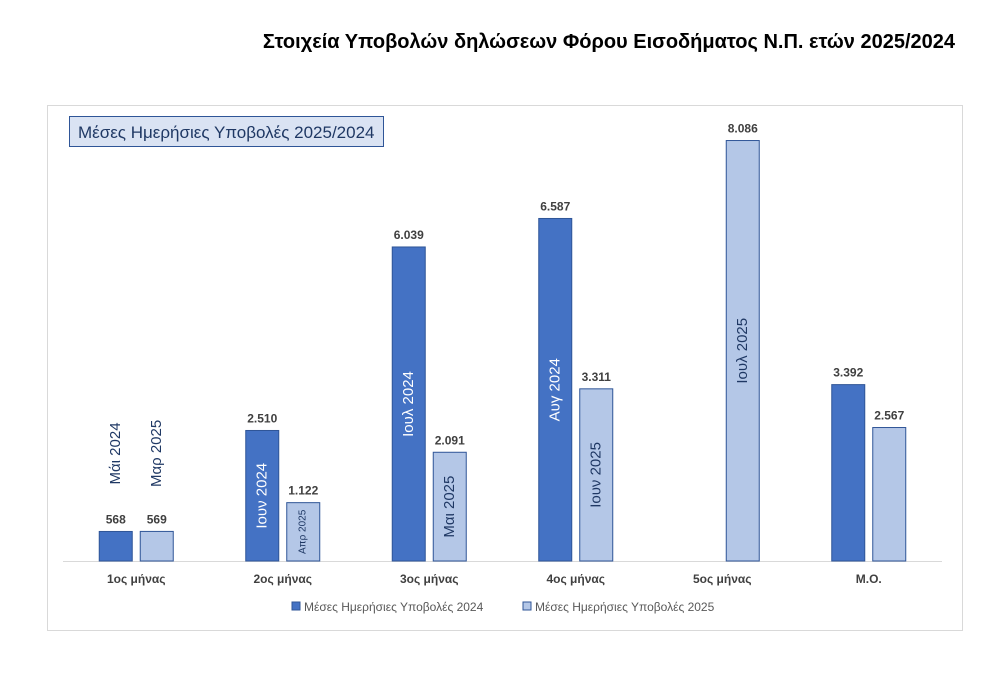 The width and height of the screenshot is (997, 673). What do you see at coordinates (282, 579) in the screenshot?
I see `x-tick-label: 2ος μήνας` at bounding box center [282, 579].